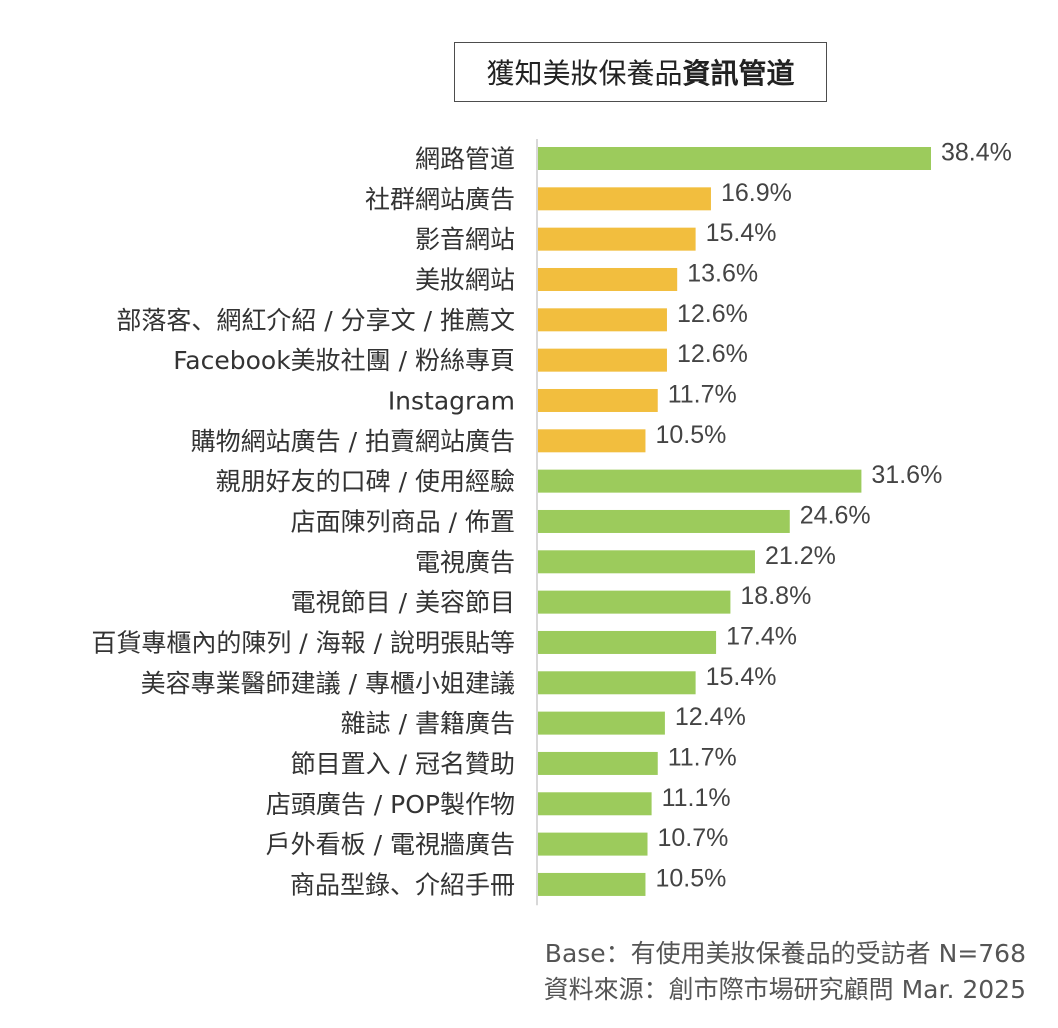  Describe the element at coordinates (976, 153) in the screenshot. I see `value-label: 38.4%` at that location.